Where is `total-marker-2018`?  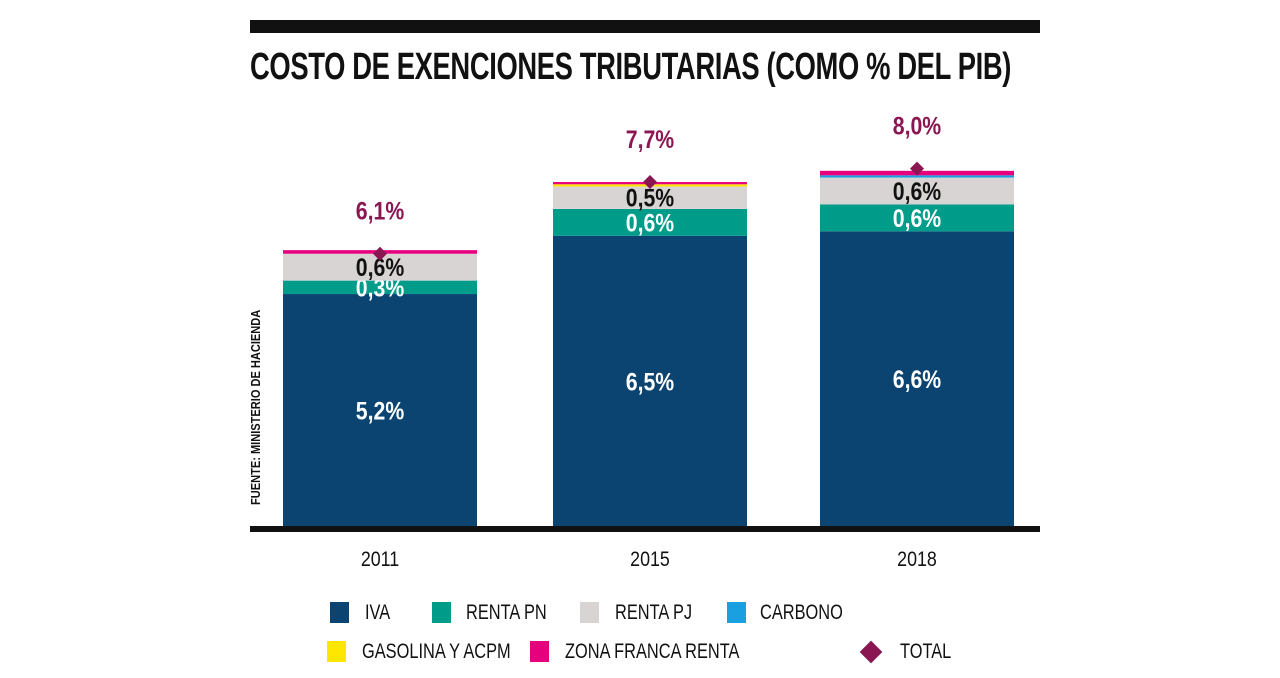 total-marker-2018 is located at coordinates (917, 168).